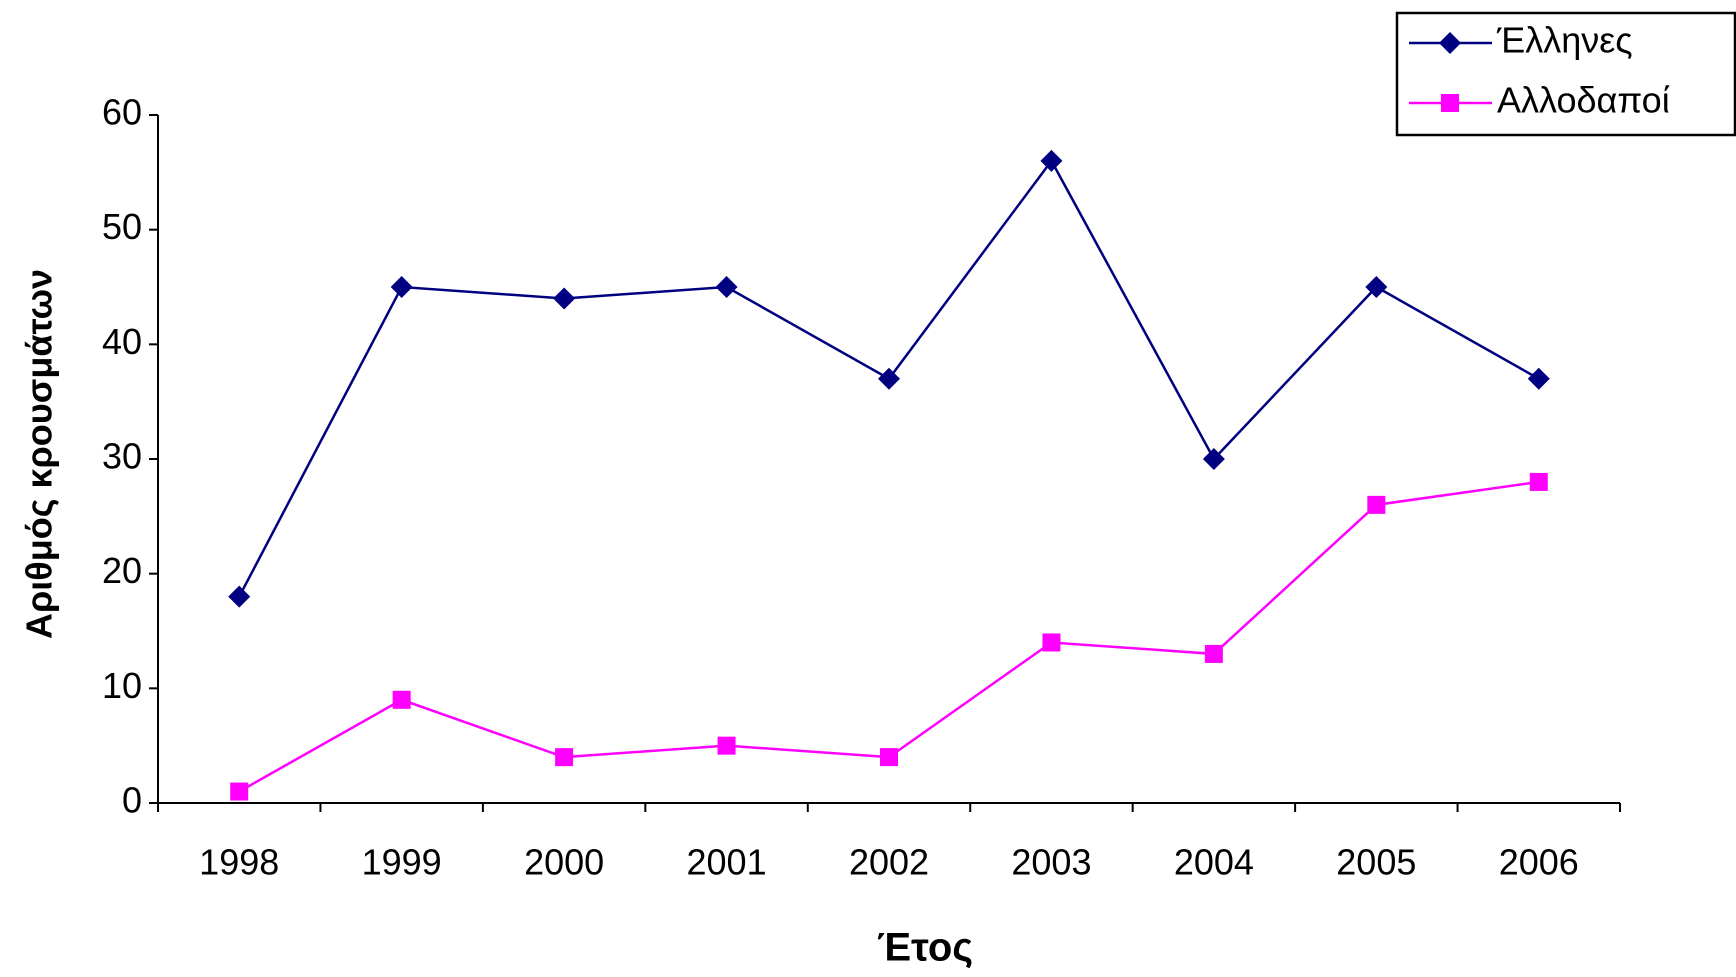 The height and width of the screenshot is (977, 1736). I want to click on y-tick-label: 0, so click(132, 800).